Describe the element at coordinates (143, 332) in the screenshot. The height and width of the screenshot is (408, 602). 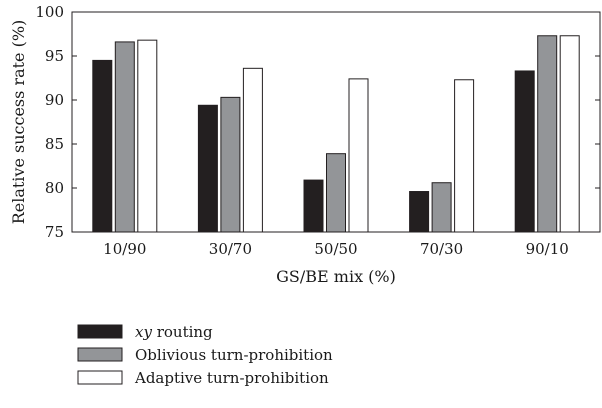
I see `legend-label-xy-italic: xy` at that location.